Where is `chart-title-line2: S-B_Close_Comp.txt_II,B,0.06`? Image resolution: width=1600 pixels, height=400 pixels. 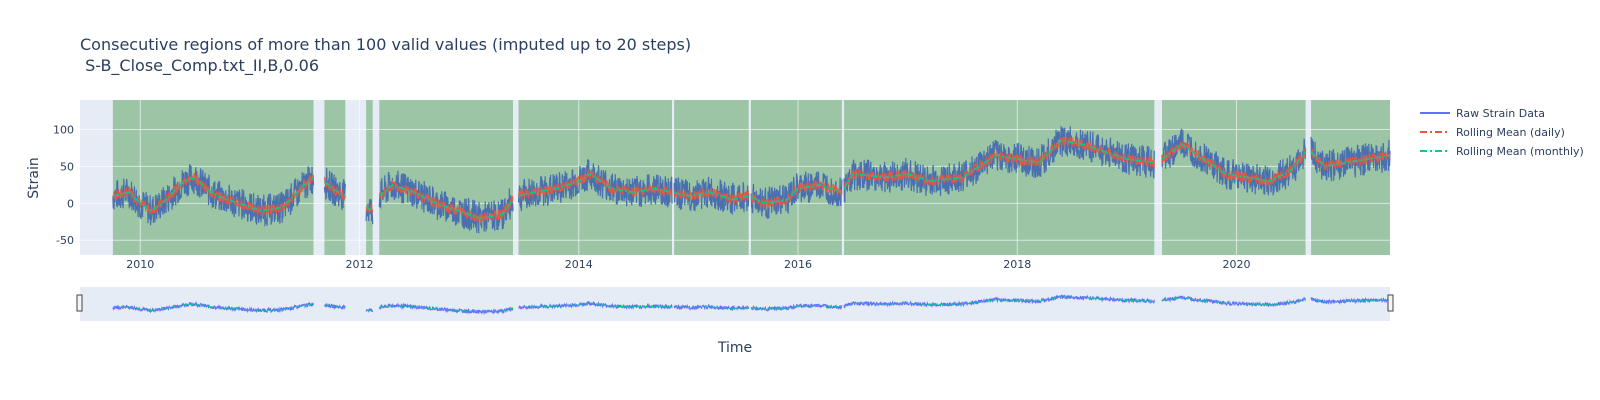 chart-title-line2: S-B_Close_Comp.txt_II,B,0.06 is located at coordinates (200, 65).